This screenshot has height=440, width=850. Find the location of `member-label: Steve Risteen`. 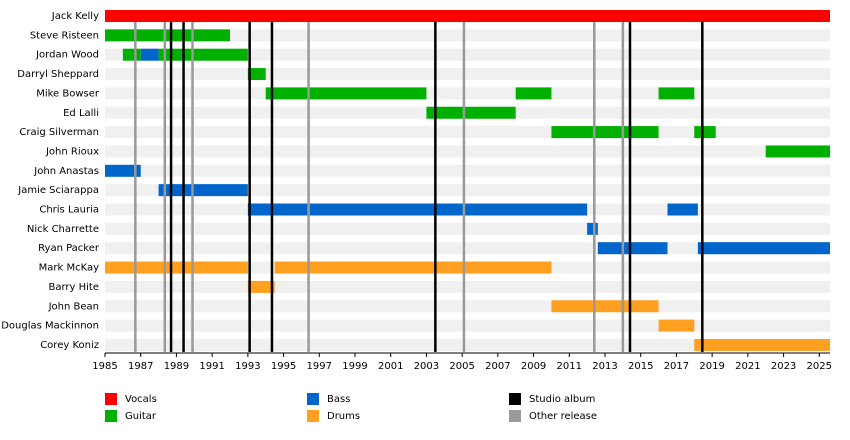

member-label: Steve Risteen is located at coordinates (64, 35).